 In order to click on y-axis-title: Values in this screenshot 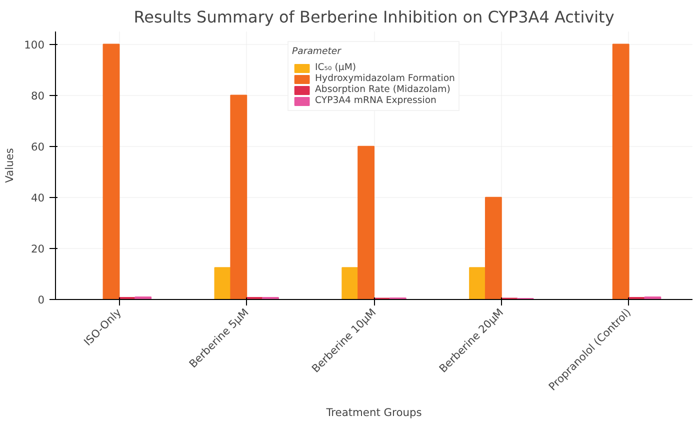, I will do `click(9, 165)`.